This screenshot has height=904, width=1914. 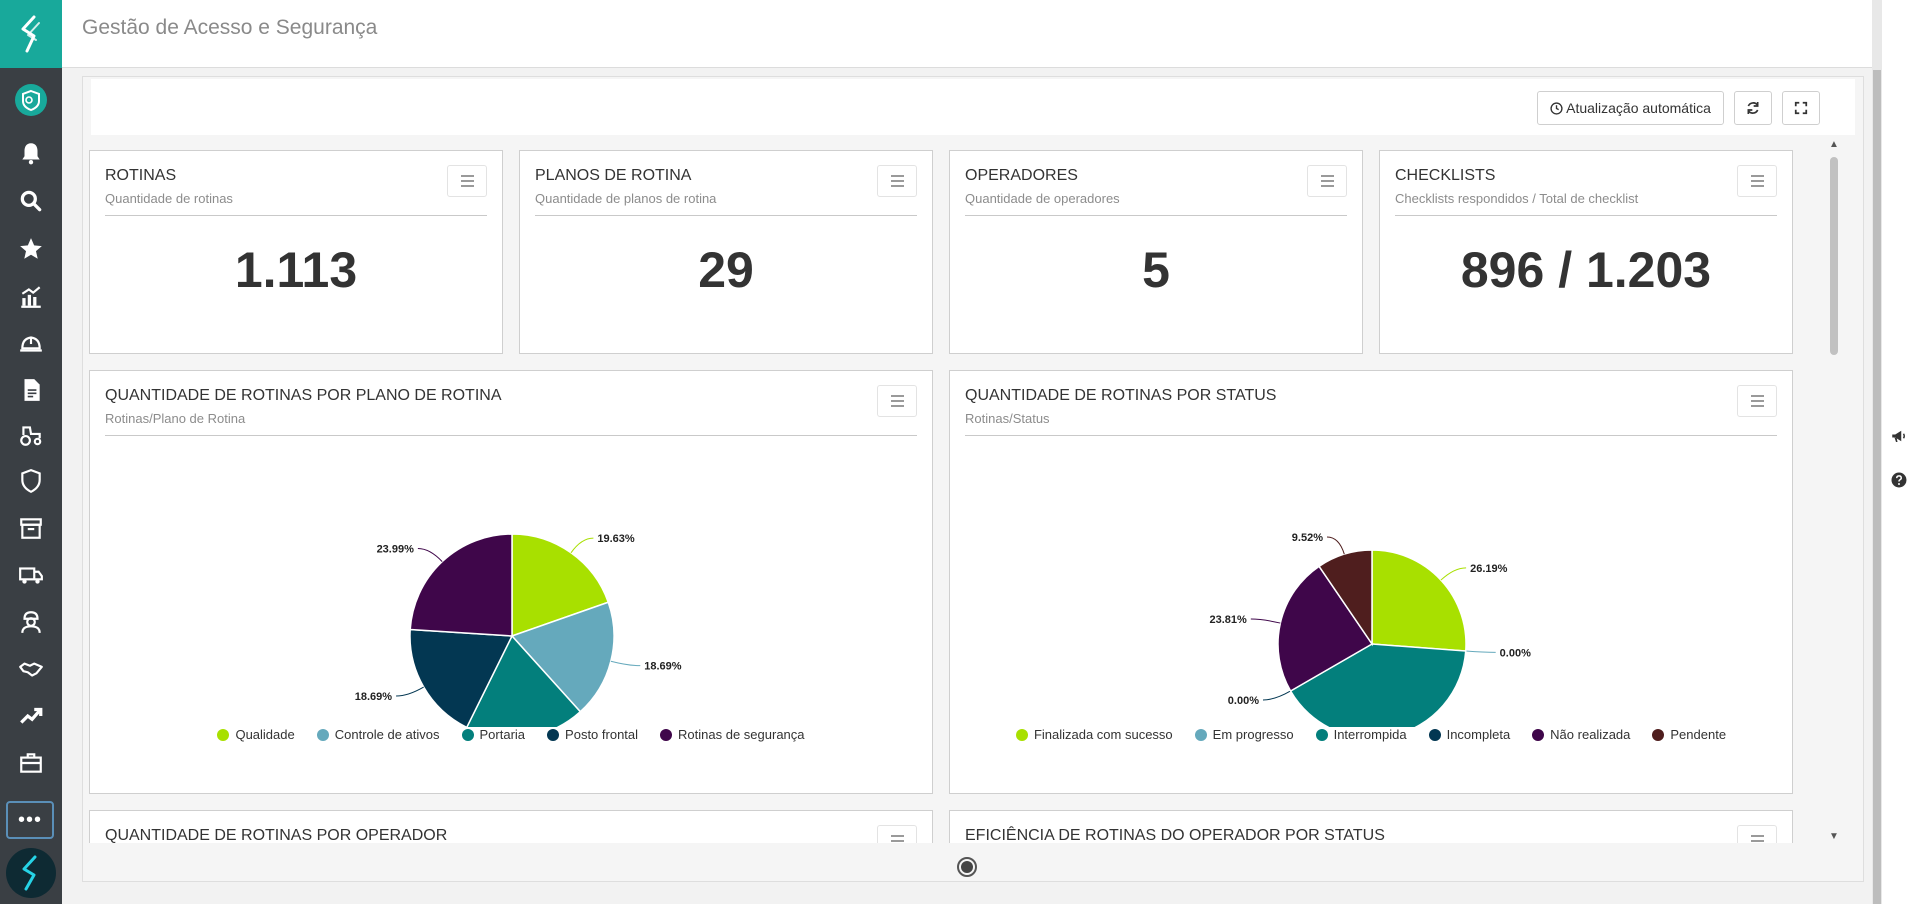 I want to click on legend-label: Pendente, so click(x=1698, y=734).